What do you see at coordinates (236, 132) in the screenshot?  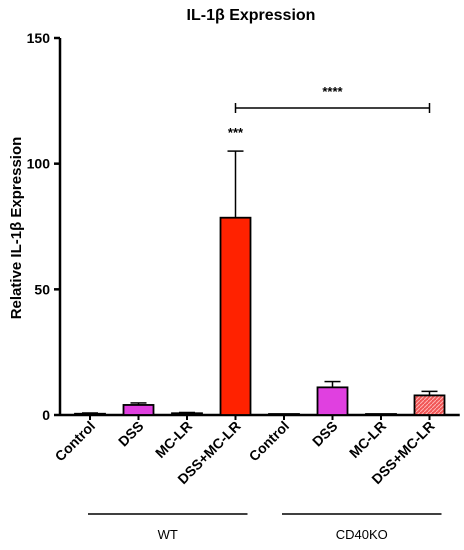 I see `significance-label: ***` at bounding box center [236, 132].